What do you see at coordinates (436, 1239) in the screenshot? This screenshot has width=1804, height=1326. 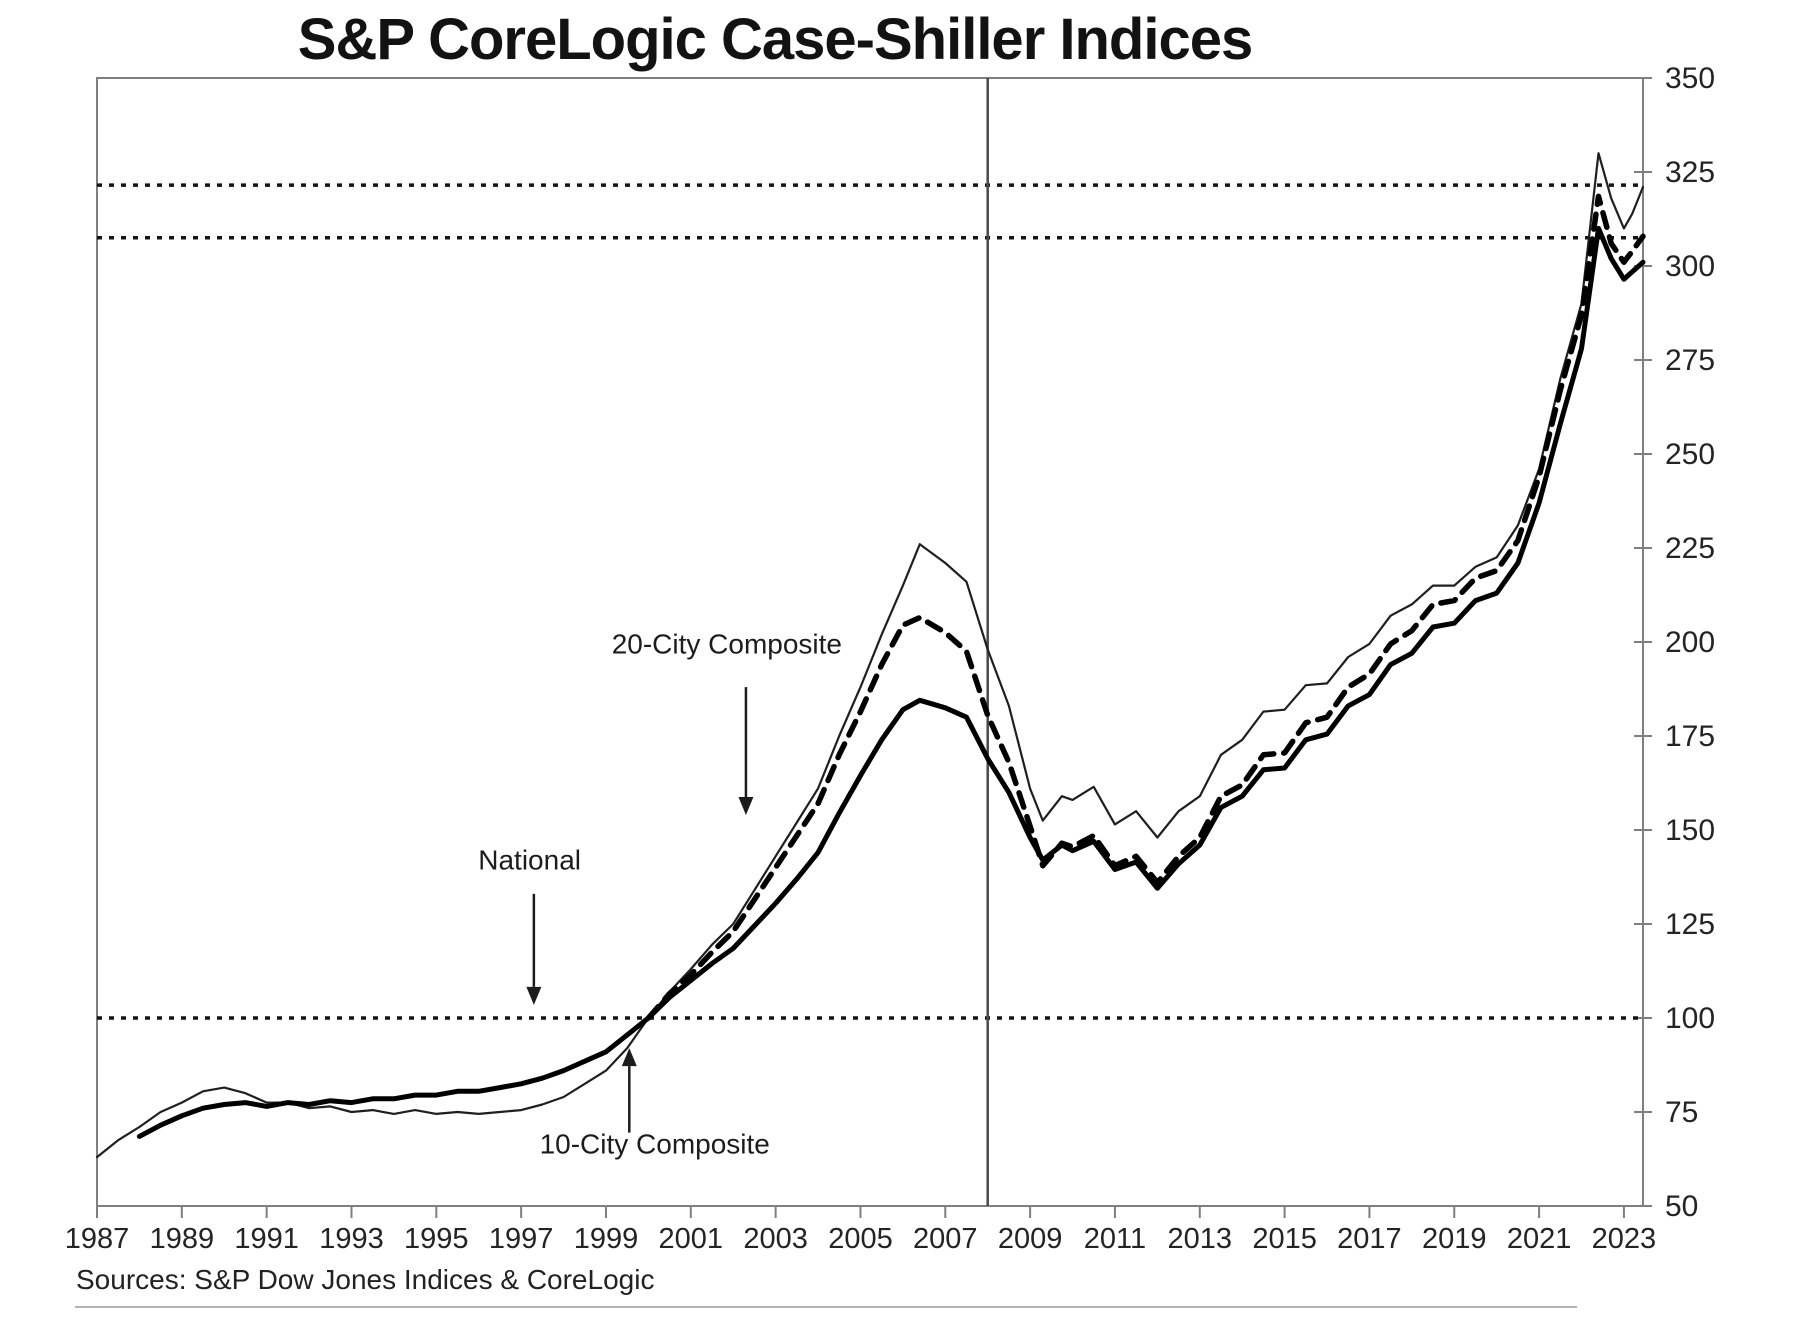 I see `x-tick-label: 1995` at bounding box center [436, 1239].